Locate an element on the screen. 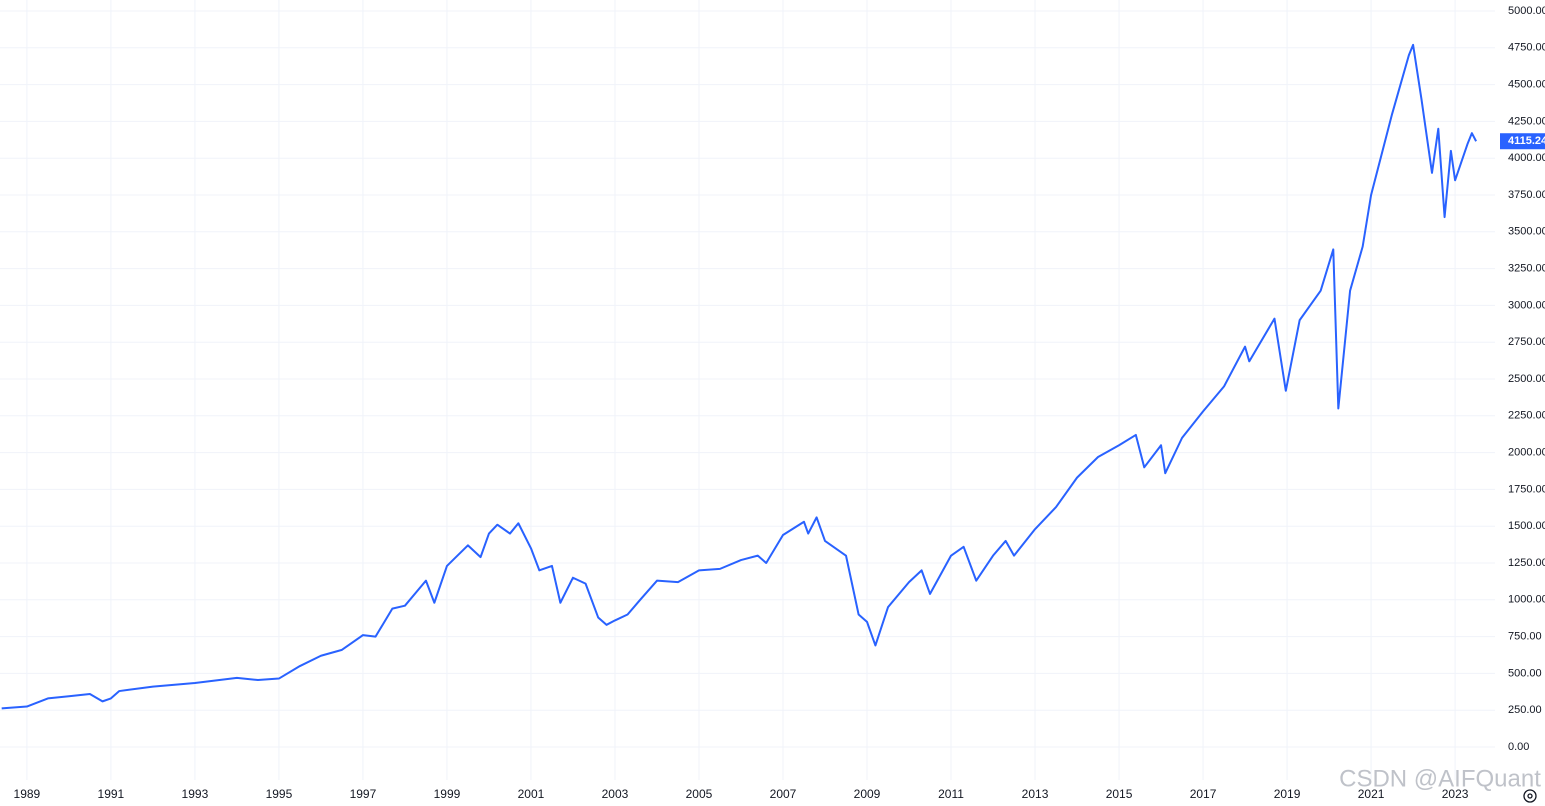 This screenshot has height=806, width=1545. y-tick-label: 5000.00 is located at coordinates (1526, 11).